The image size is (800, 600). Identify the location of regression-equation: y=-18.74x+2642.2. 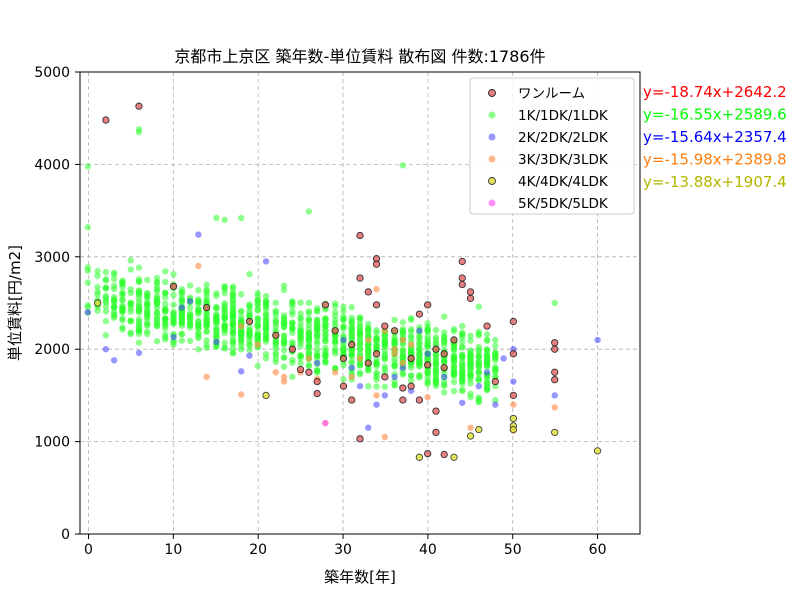
(715, 92).